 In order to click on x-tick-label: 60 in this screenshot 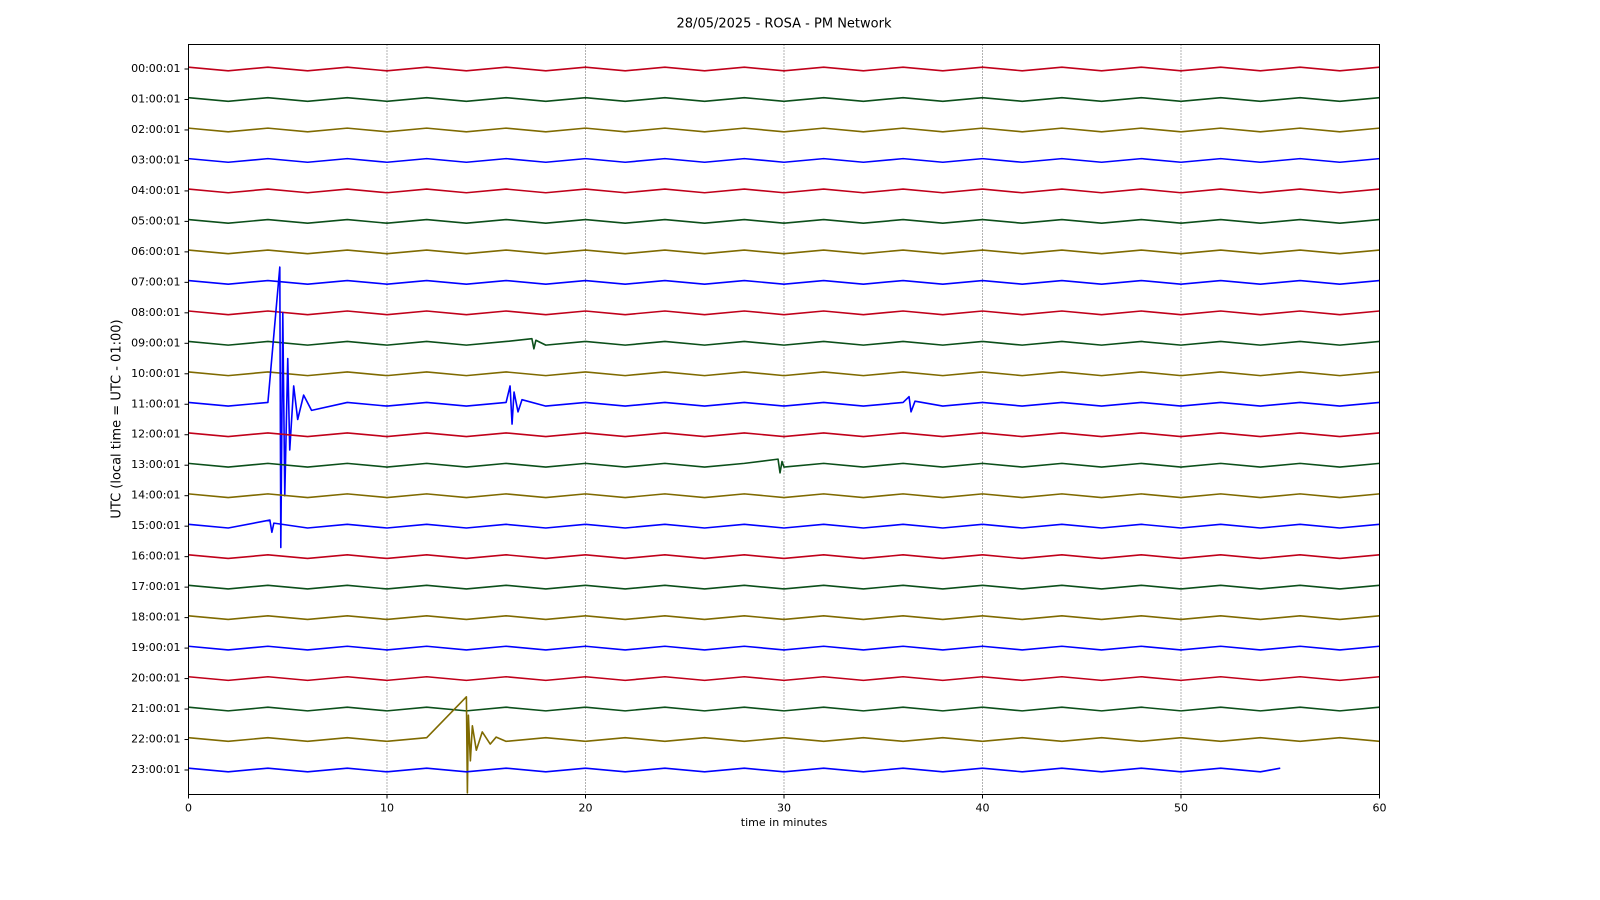, I will do `click(1380, 808)`.